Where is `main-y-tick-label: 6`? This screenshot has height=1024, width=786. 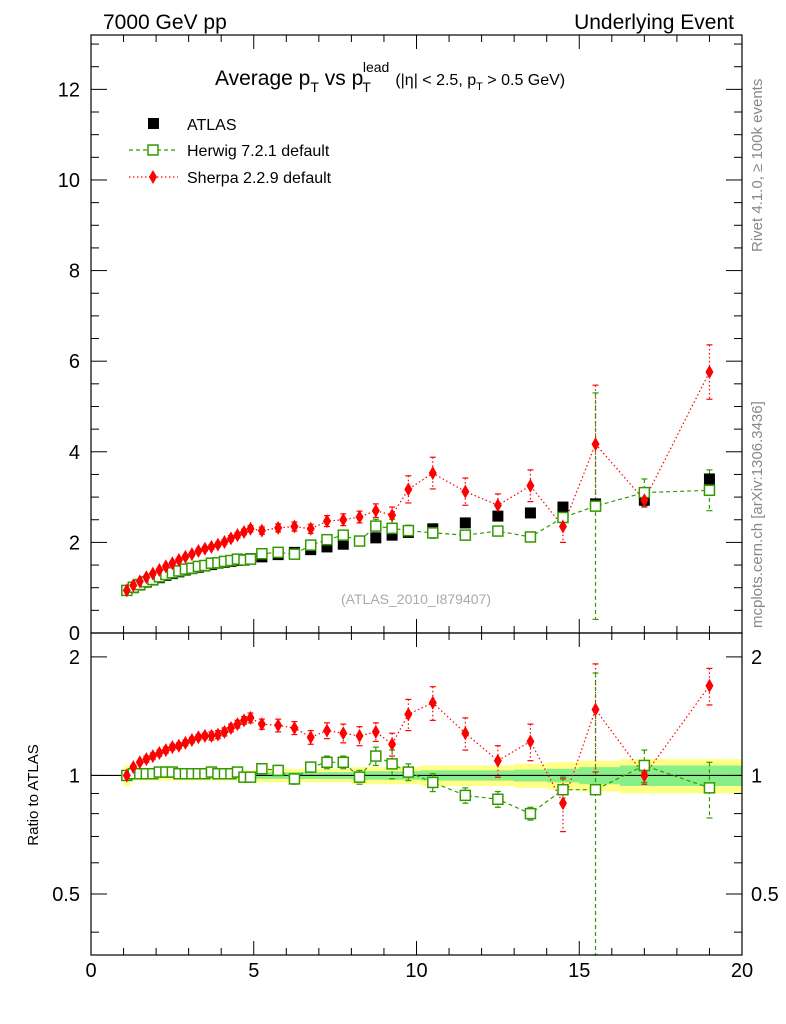 main-y-tick-label: 6 is located at coordinates (74, 362).